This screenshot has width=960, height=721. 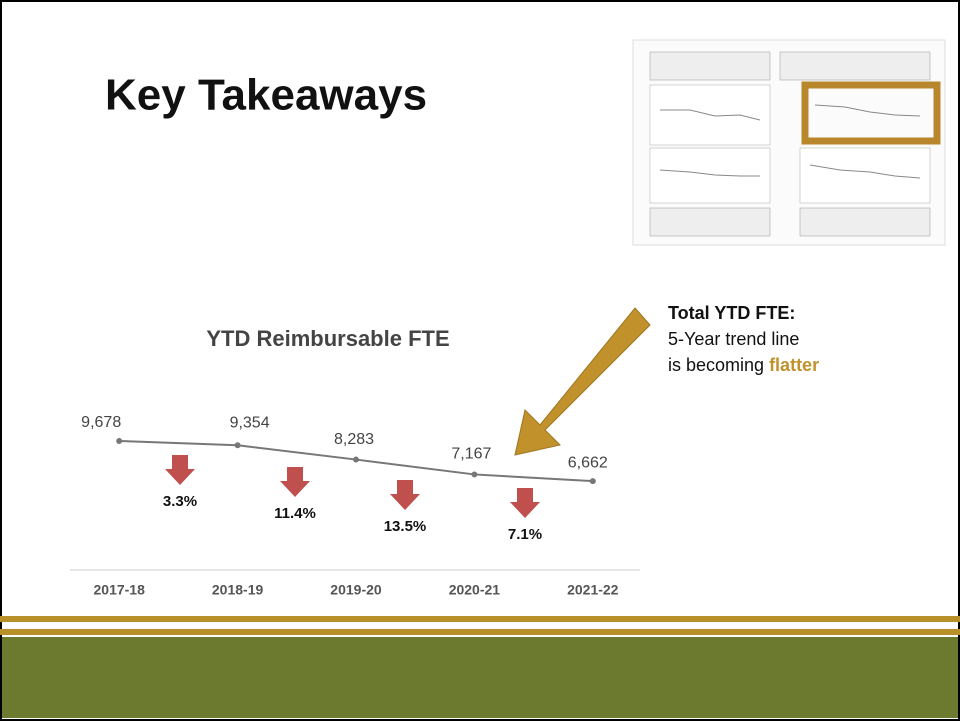 I want to click on footer-band, so click(x=480, y=677).